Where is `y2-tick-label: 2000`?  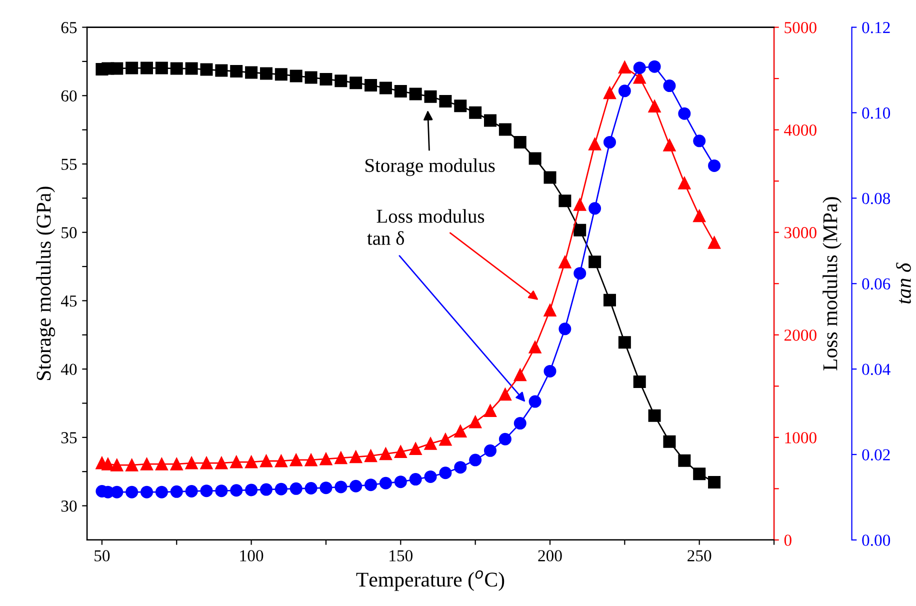
y2-tick-label: 2000 is located at coordinates (800, 335).